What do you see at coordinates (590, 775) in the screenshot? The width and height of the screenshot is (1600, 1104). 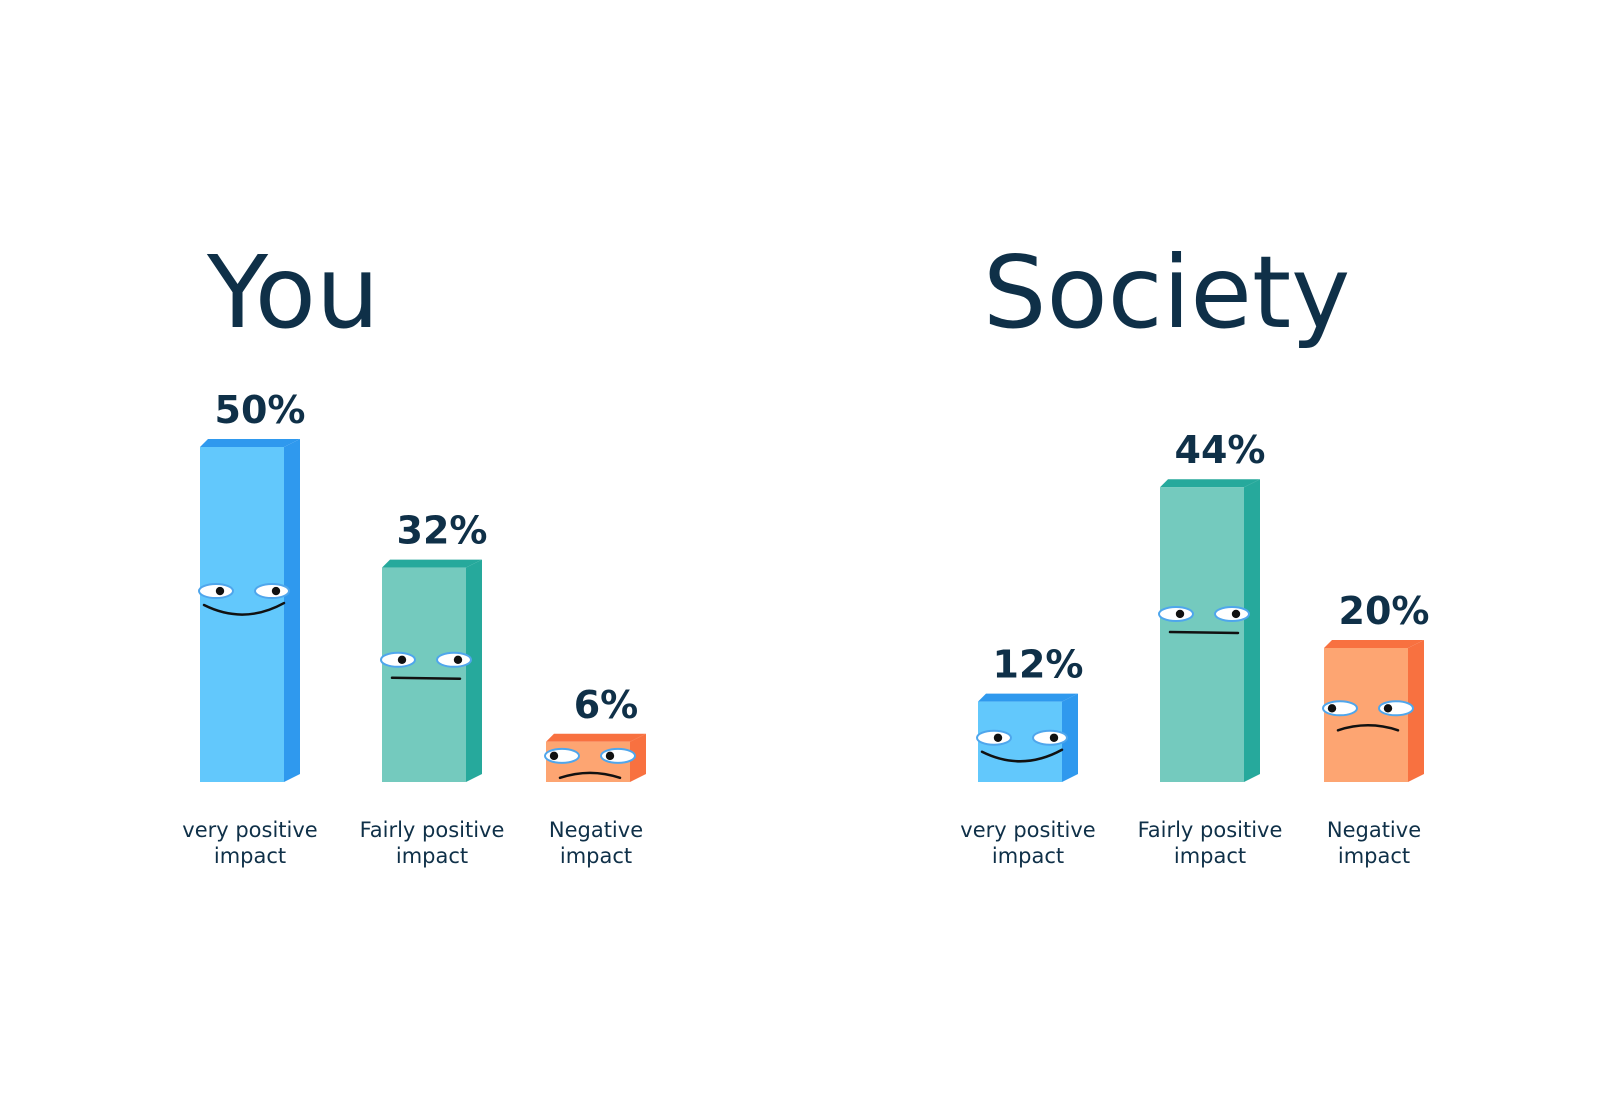 I see `you-negative-impact-face-mouth` at bounding box center [590, 775].